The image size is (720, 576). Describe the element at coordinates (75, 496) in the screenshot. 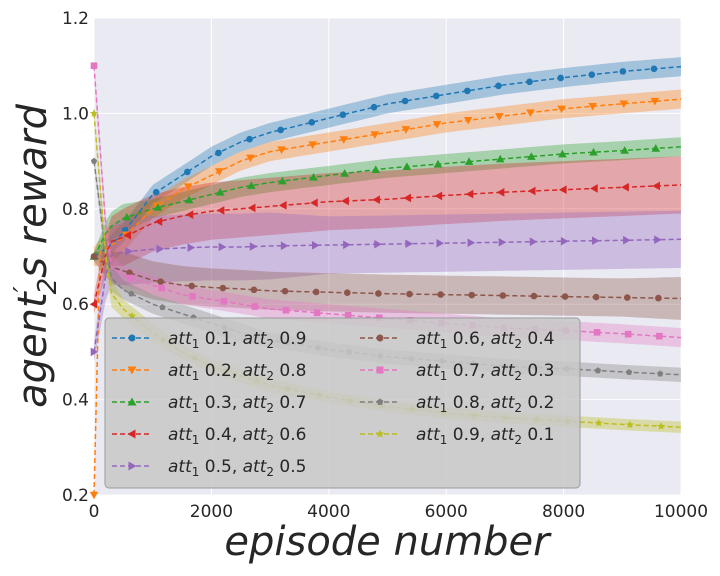

I see `y-tick-label: 0.2` at that location.